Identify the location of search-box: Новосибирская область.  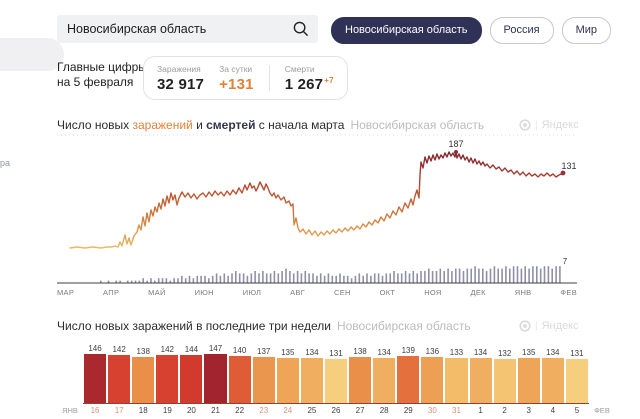
(187, 29).